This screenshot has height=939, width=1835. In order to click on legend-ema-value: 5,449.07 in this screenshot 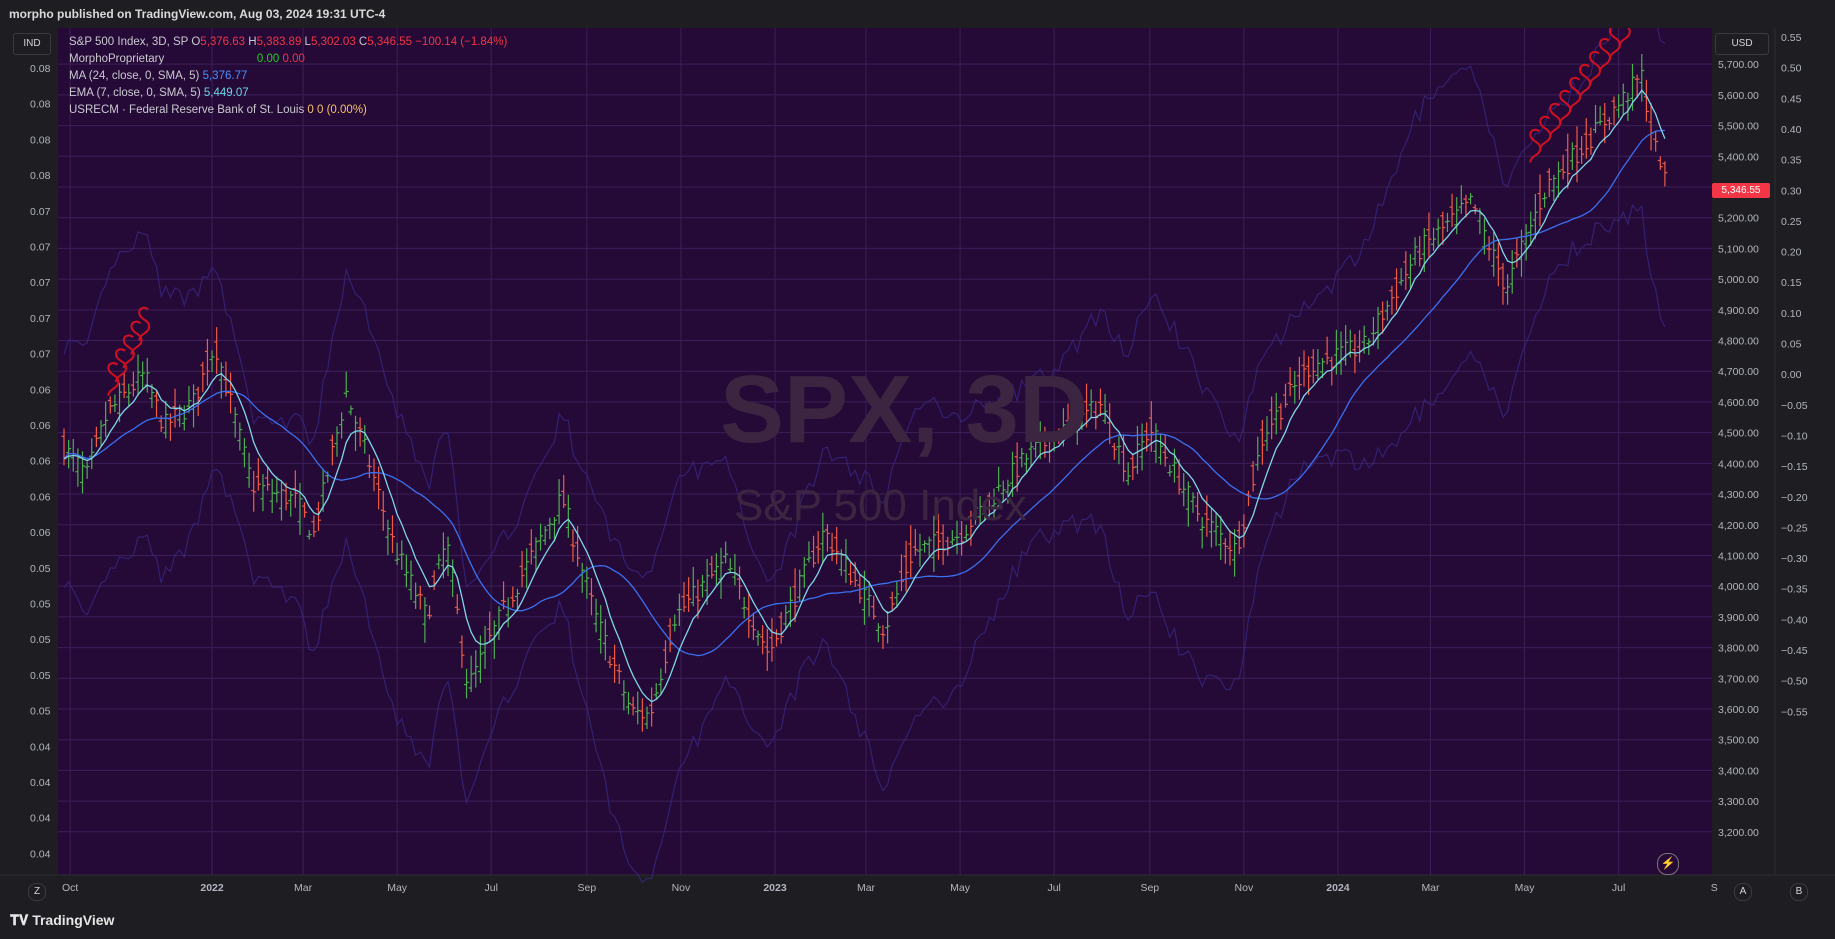, I will do `click(226, 93)`.